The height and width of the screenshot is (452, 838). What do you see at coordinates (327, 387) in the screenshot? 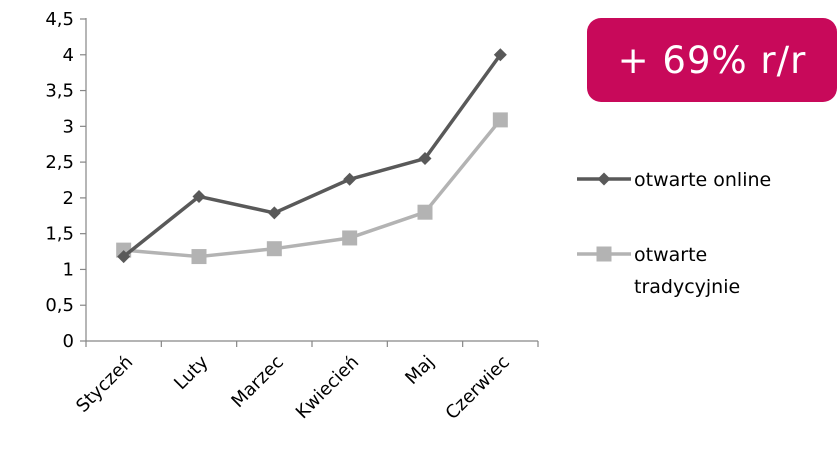
I see `x-tick-label: Kwiecień` at bounding box center [327, 387].